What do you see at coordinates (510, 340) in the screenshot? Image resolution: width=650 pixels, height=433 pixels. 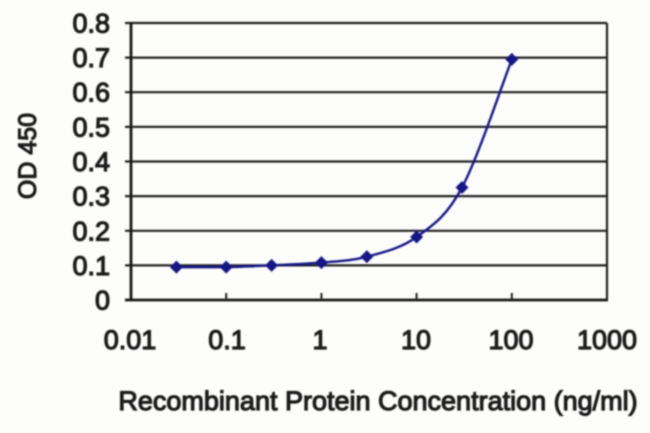 I see `svg-text: 100` at bounding box center [510, 340].